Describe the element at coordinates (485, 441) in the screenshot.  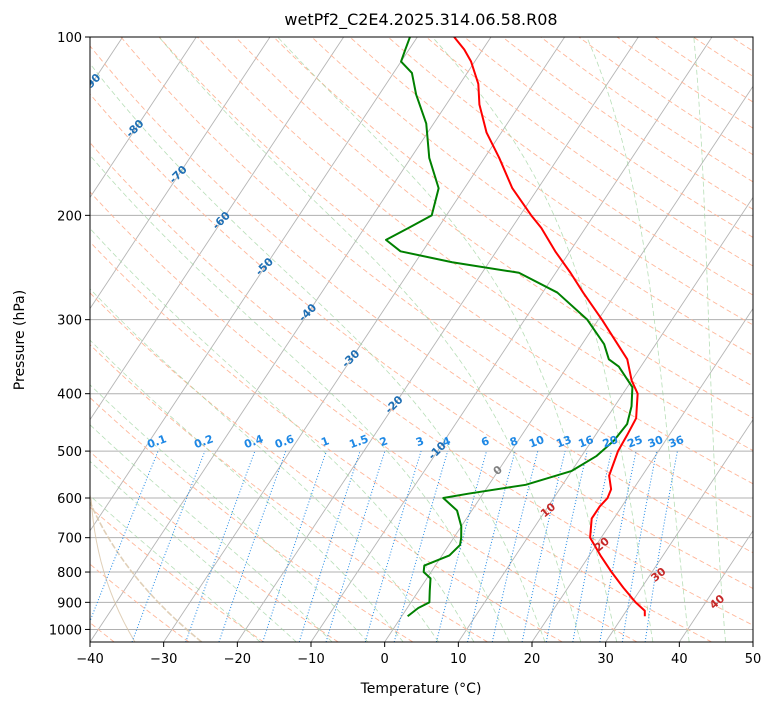
I see `mixing-ratio-label: 6` at that location.